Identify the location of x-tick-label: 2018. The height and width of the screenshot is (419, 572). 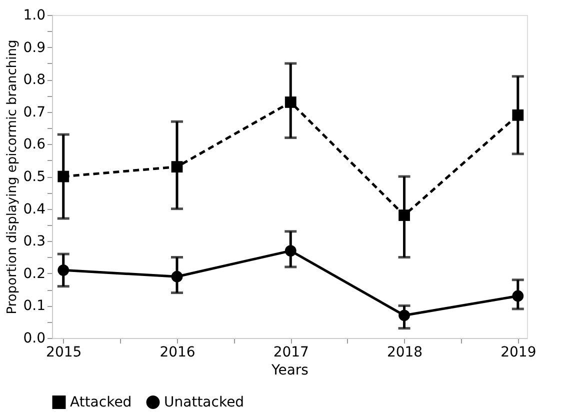
(404, 352).